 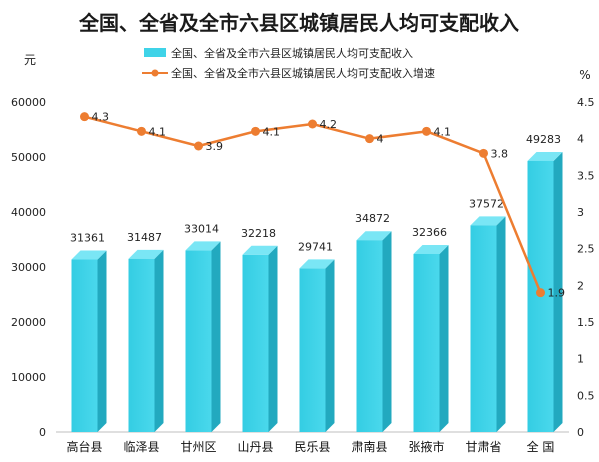 What do you see at coordinates (215, 146) in the screenshot?
I see `line-value-label: 3.9` at bounding box center [215, 146].